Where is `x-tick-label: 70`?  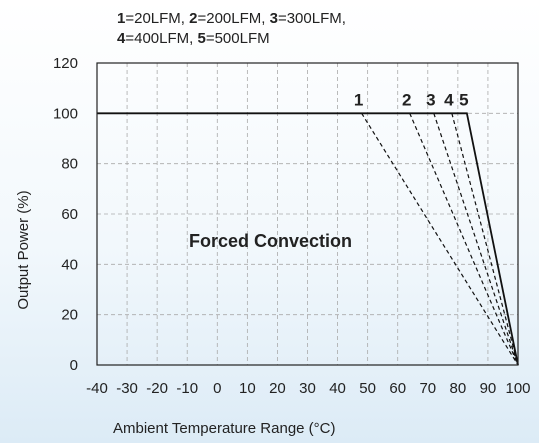 x-tick-label: 70 is located at coordinates (427, 388).